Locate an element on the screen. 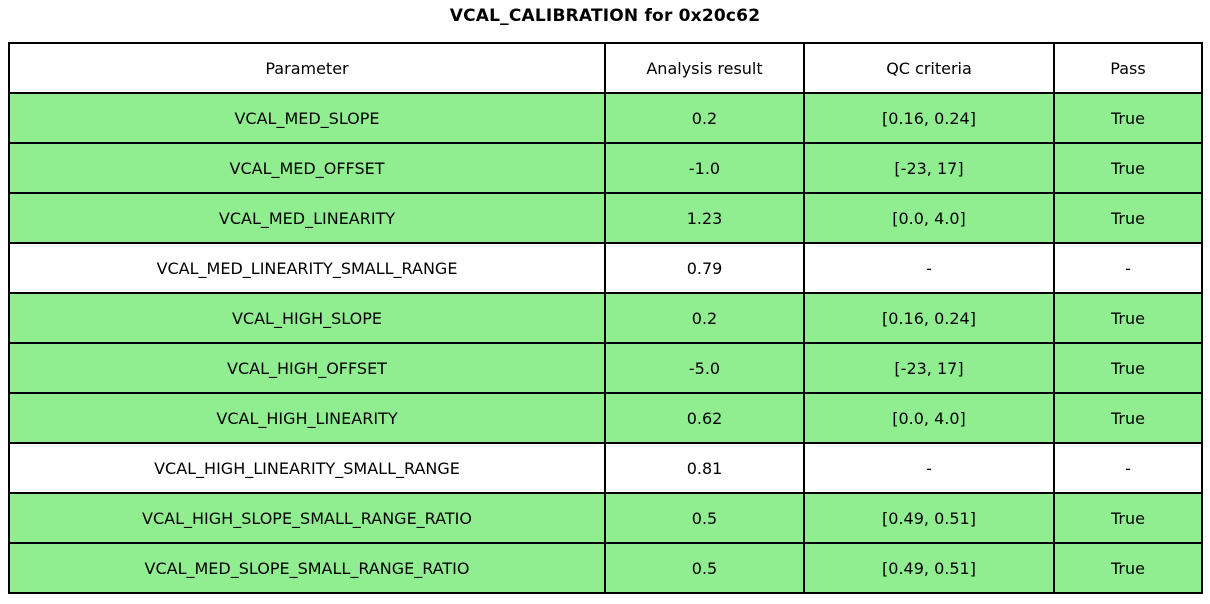 This screenshot has width=1210, height=604. parameter-cell: VCAL_HIGH_LINEARITY_SMALL_RANGE is located at coordinates (307, 468).